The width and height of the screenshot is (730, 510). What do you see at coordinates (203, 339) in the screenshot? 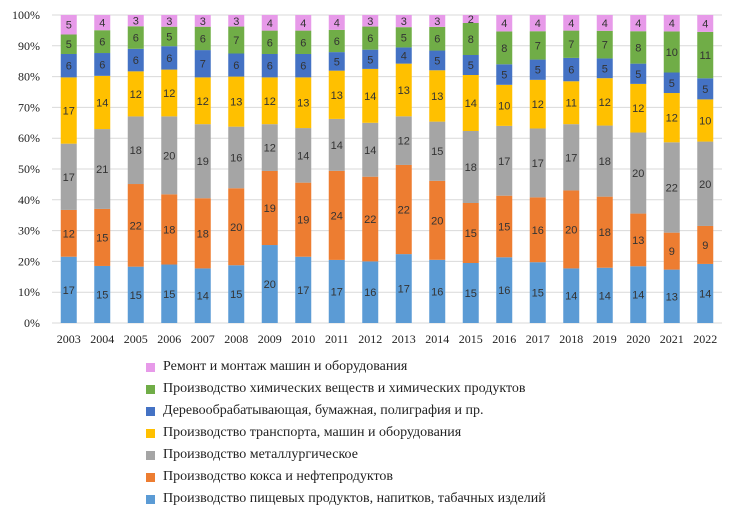
I see `x-tick-label: 2007` at bounding box center [203, 339].